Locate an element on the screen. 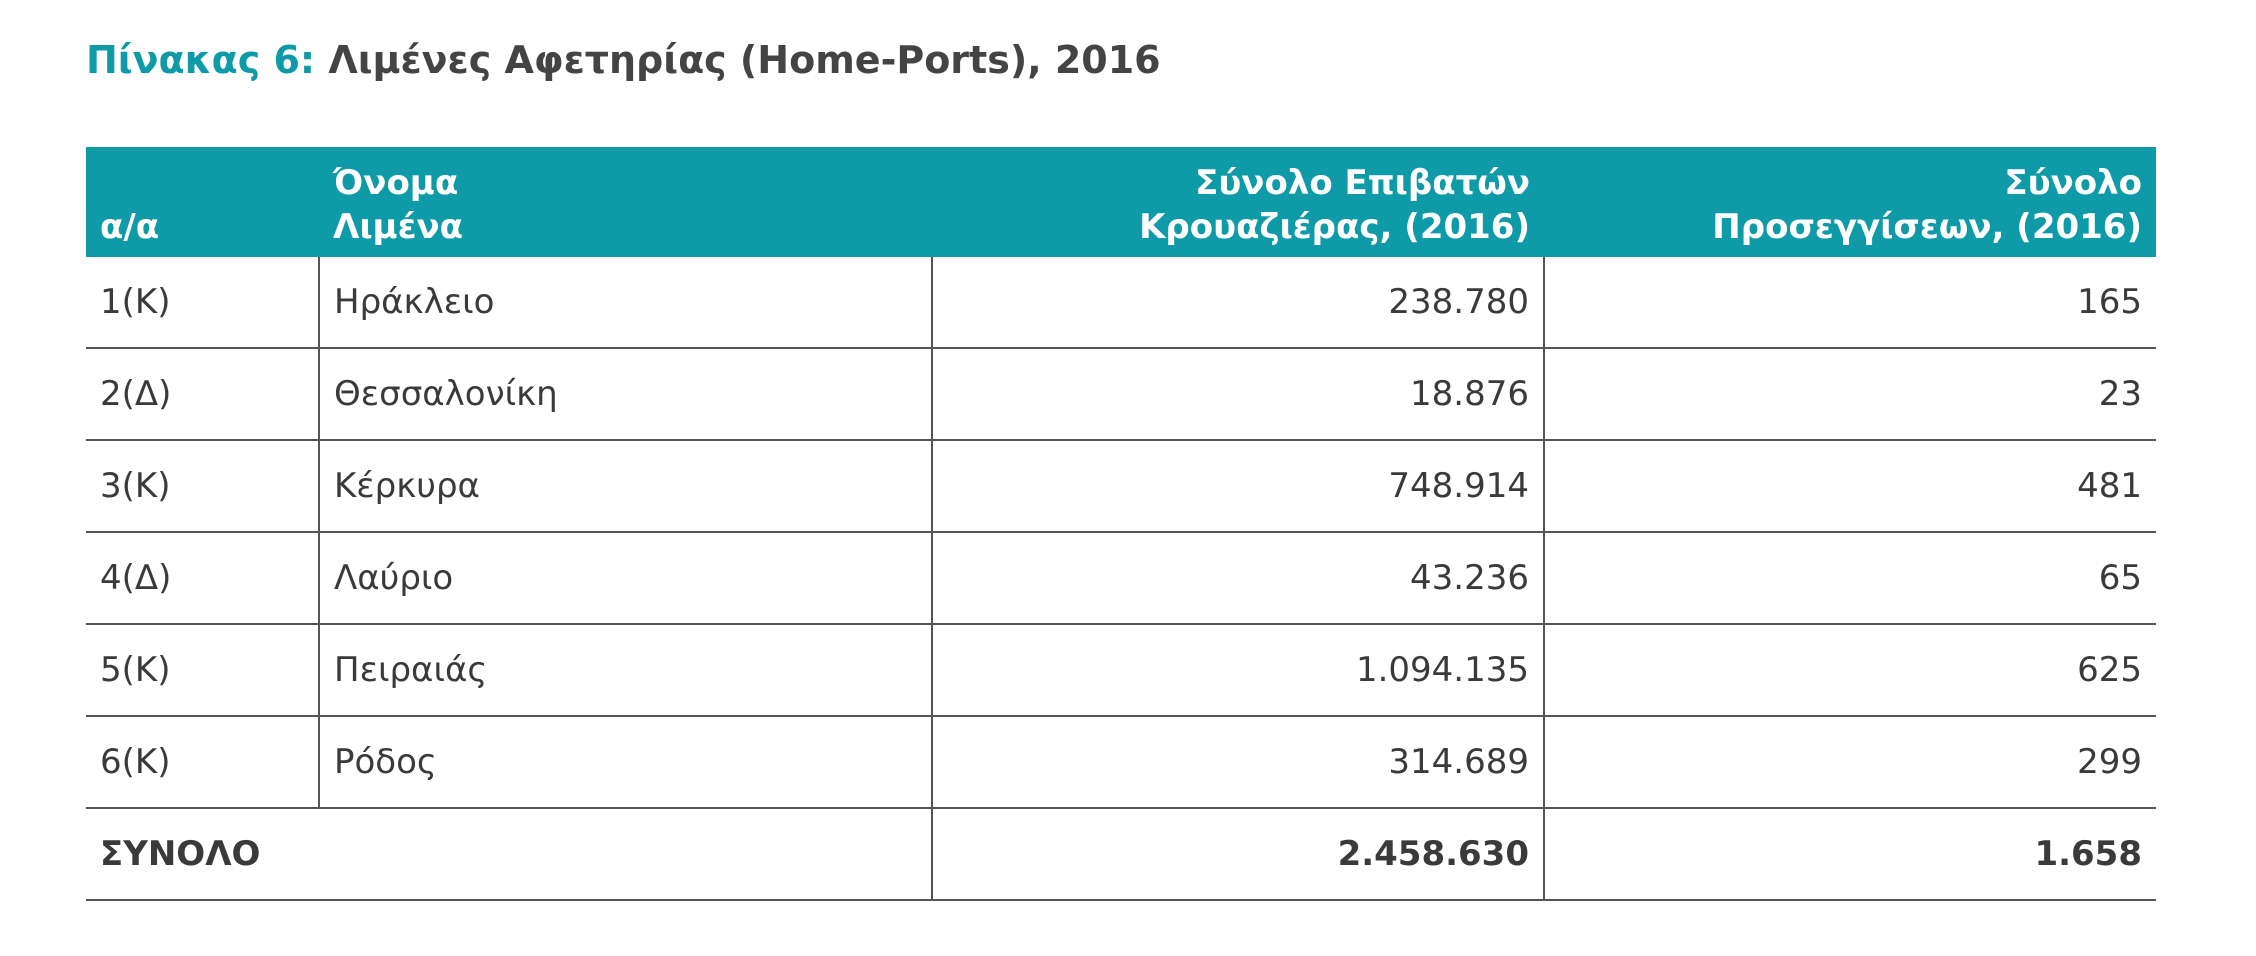  total-label: ΣΥΝΟΛΟ is located at coordinates (509, 854).